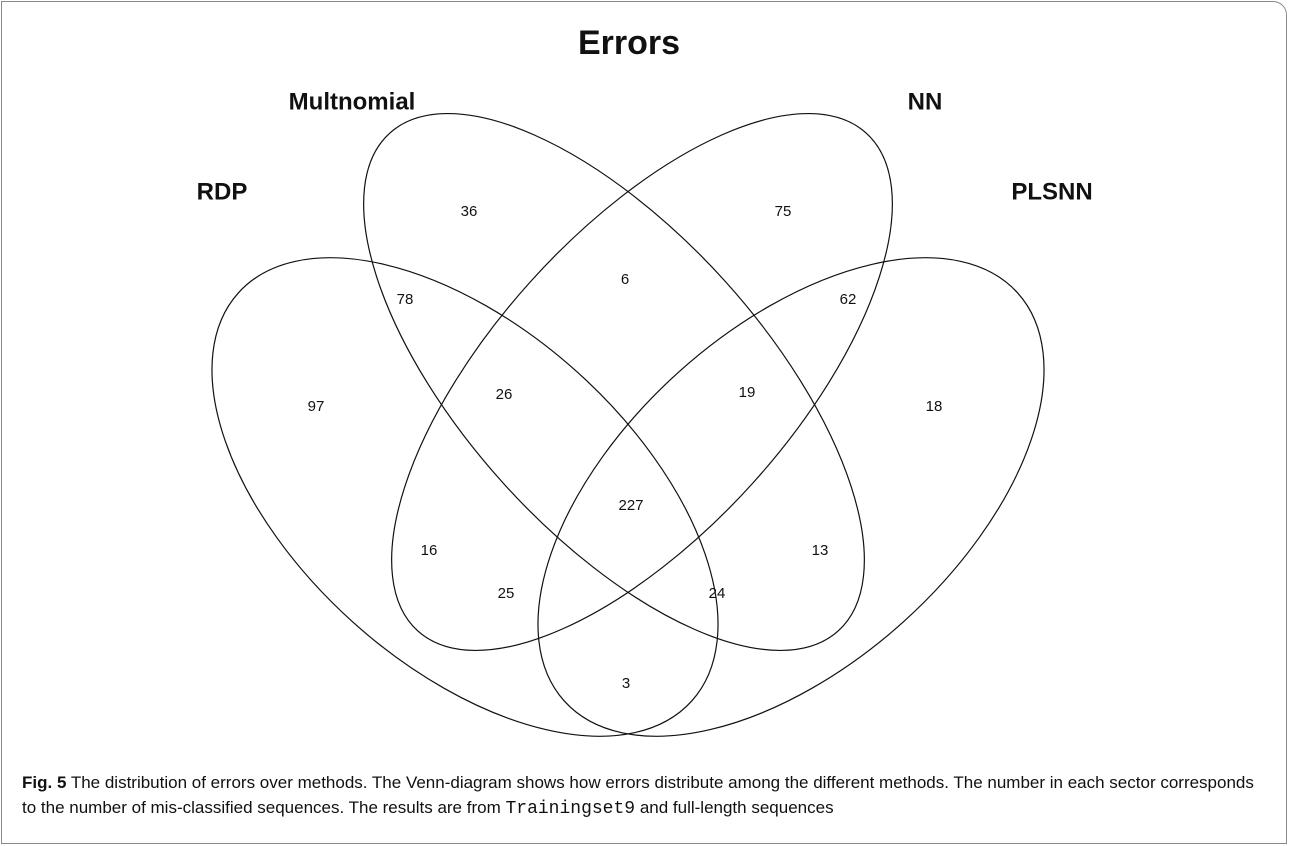  I want to click on caption-tail: and full-length sequences, so click(734, 807).